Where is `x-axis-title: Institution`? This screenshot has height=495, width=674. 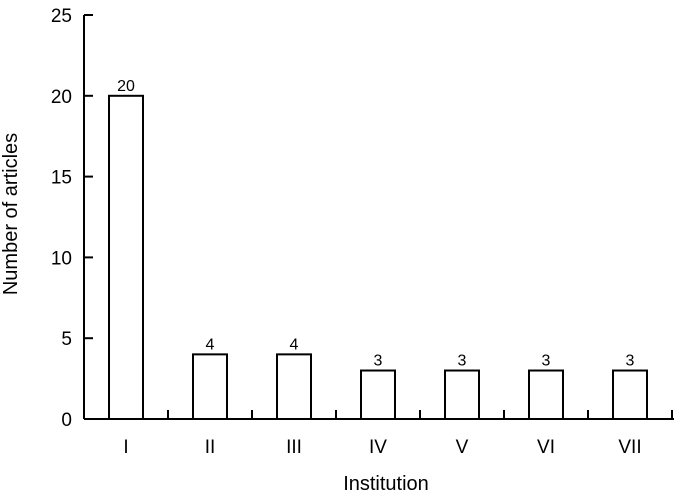 x-axis-title: Institution is located at coordinates (386, 484).